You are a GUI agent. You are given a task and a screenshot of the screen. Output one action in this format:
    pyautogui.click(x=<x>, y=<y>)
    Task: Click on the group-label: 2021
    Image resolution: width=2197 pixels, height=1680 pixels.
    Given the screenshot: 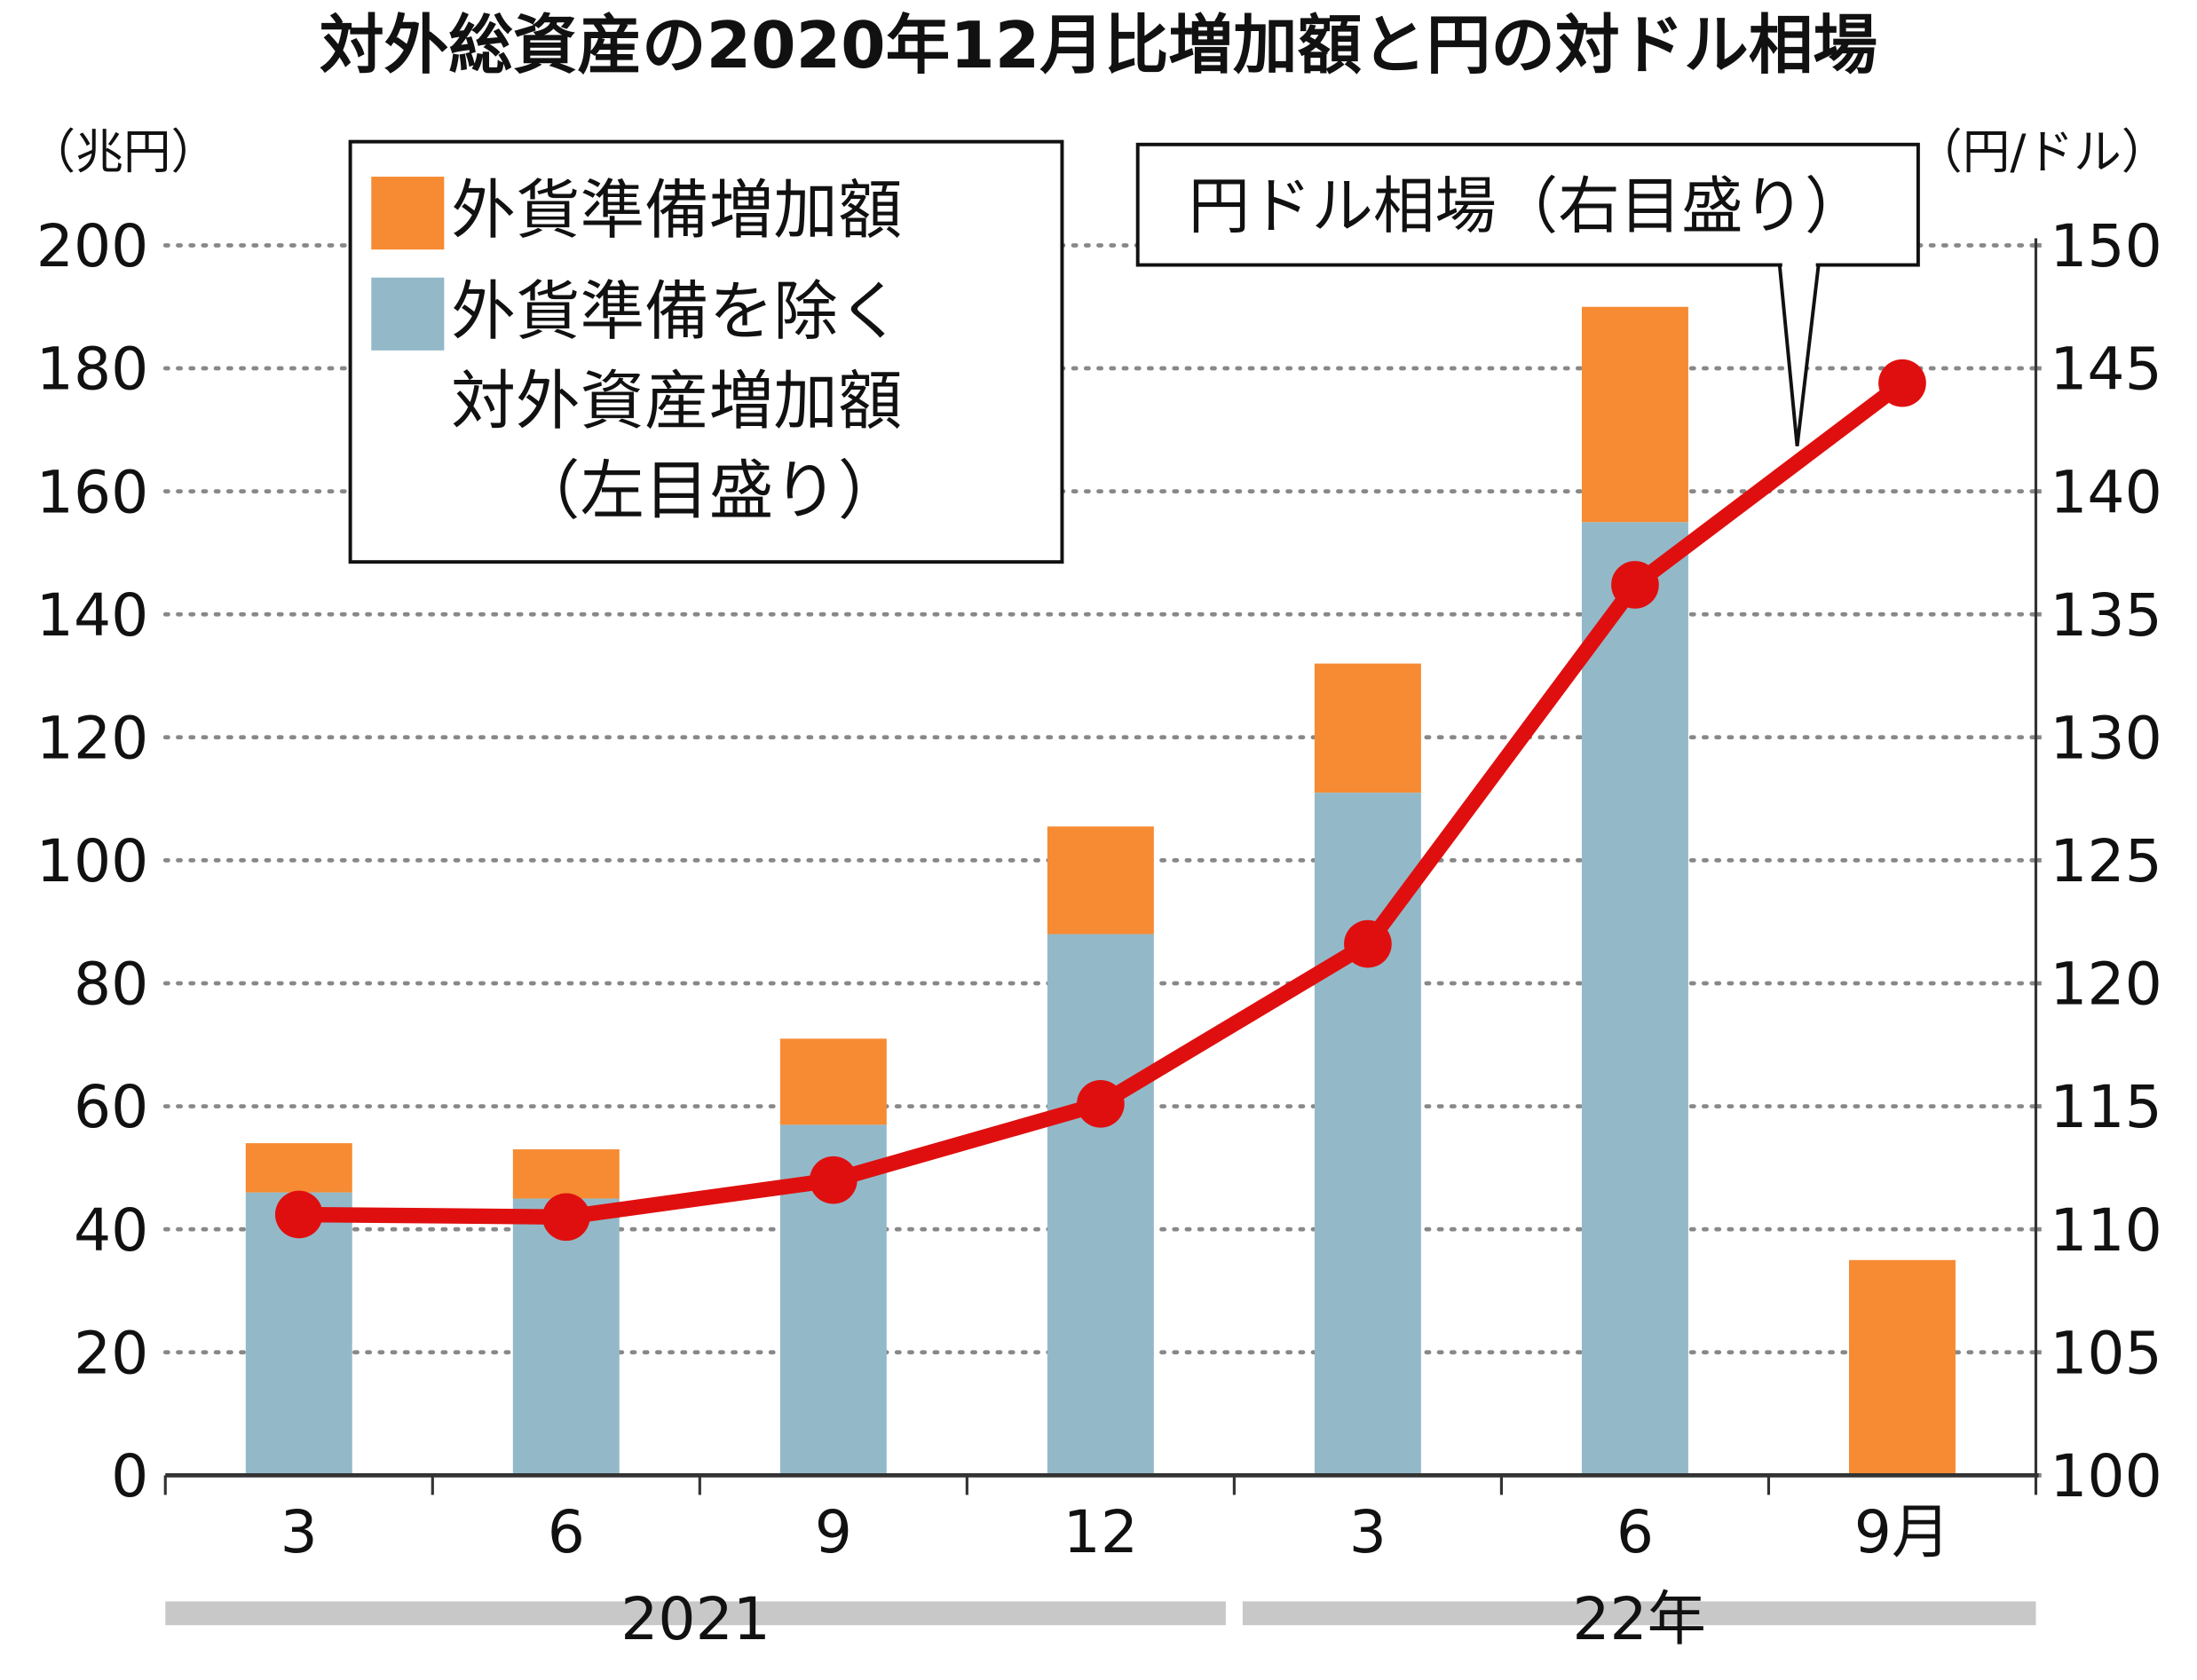 What is the action you would take?
    pyautogui.click(x=695, y=1618)
    